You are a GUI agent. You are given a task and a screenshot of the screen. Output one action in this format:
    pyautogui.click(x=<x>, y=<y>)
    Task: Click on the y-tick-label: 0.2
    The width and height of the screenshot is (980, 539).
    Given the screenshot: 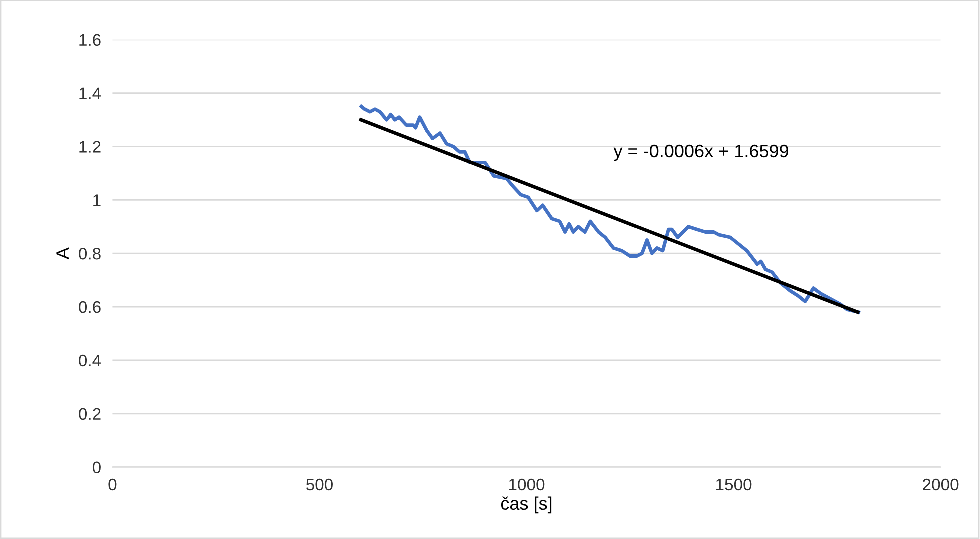 What is the action you would take?
    pyautogui.click(x=90, y=414)
    